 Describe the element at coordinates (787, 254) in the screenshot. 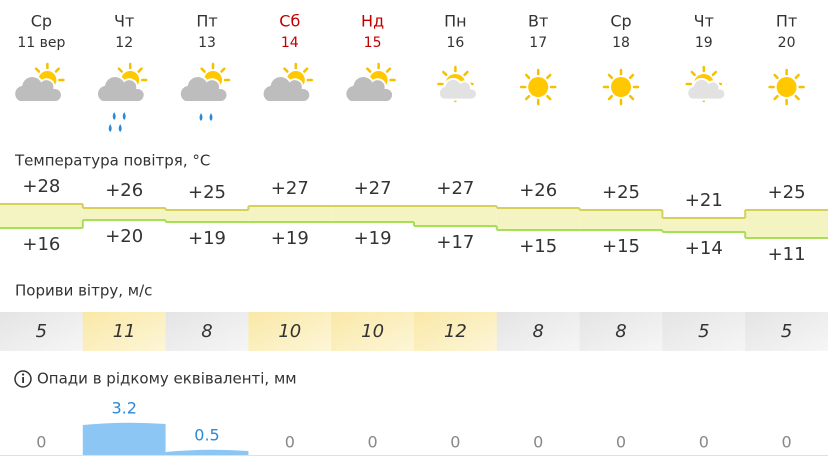

I see `min-temp: +11` at that location.